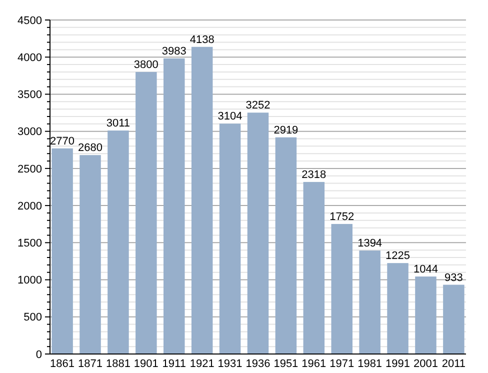 The width and height of the screenshot is (488, 373). What do you see at coordinates (62, 364) in the screenshot?
I see `x-tick-label: 1861` at bounding box center [62, 364].